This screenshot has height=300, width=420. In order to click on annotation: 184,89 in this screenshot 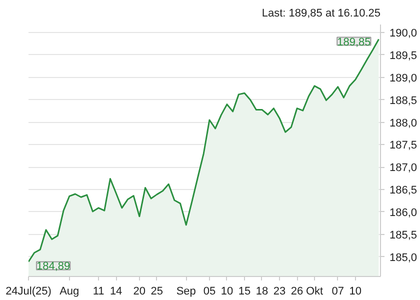, I will do `click(53, 266)`.